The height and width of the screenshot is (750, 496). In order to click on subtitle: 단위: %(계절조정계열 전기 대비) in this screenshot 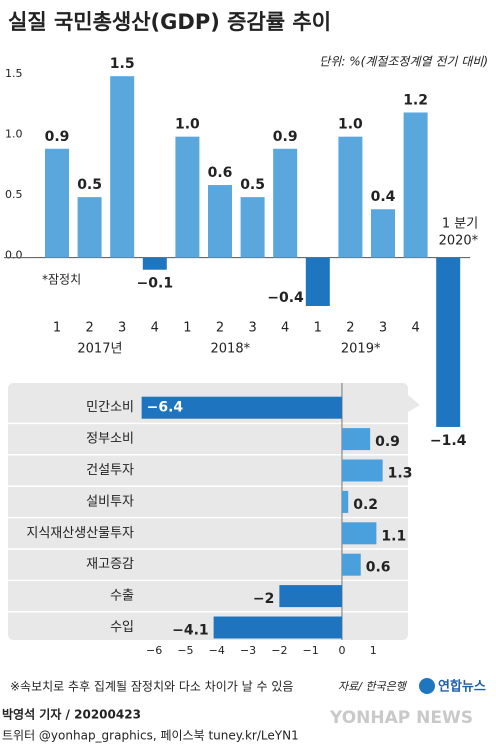, I will do `click(403, 62)`.